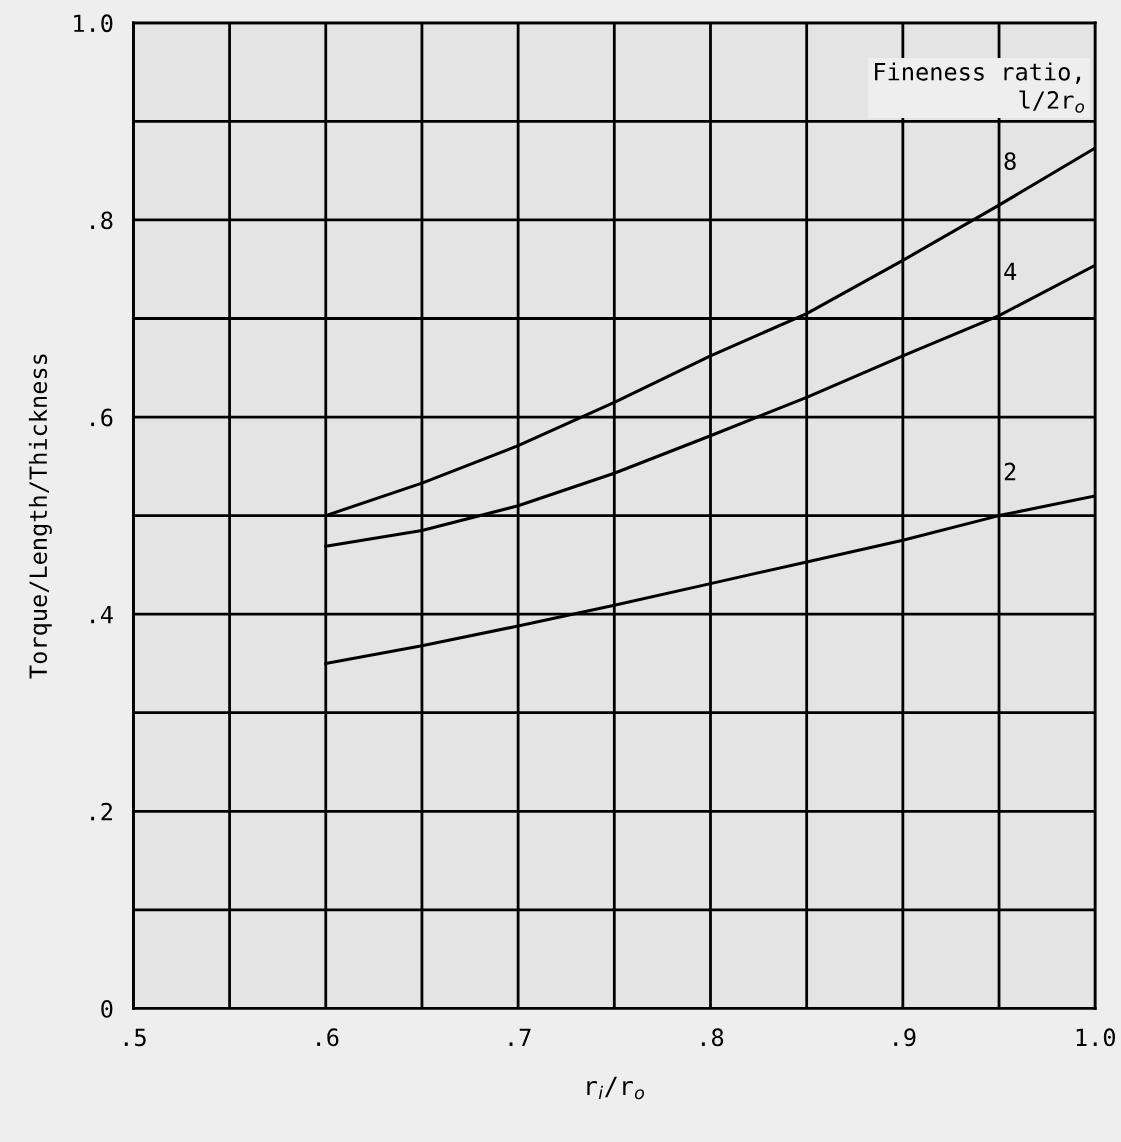  Describe the element at coordinates (905, 1037) in the screenshot. I see `x-tick-label: .9` at that location.